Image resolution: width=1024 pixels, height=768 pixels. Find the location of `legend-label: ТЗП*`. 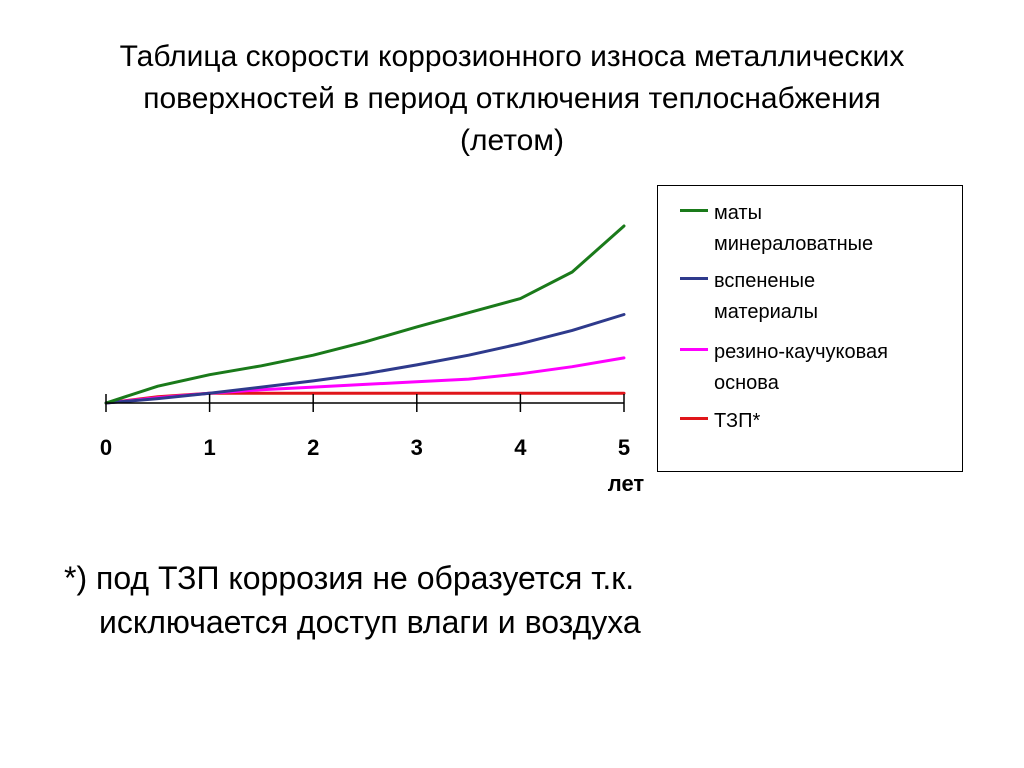

legend-label: ТЗП* is located at coordinates (737, 421).